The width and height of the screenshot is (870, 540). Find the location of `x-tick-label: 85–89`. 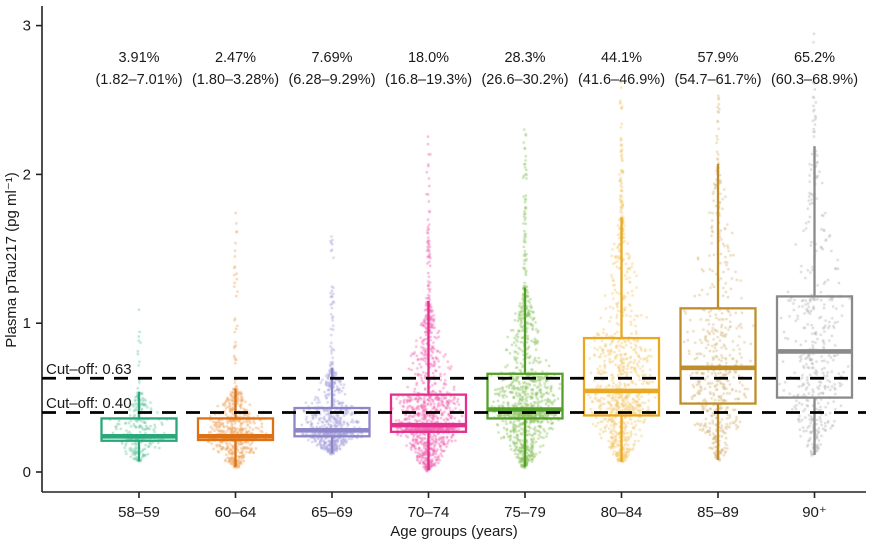

x-tick-label: 85–89 is located at coordinates (718, 512).